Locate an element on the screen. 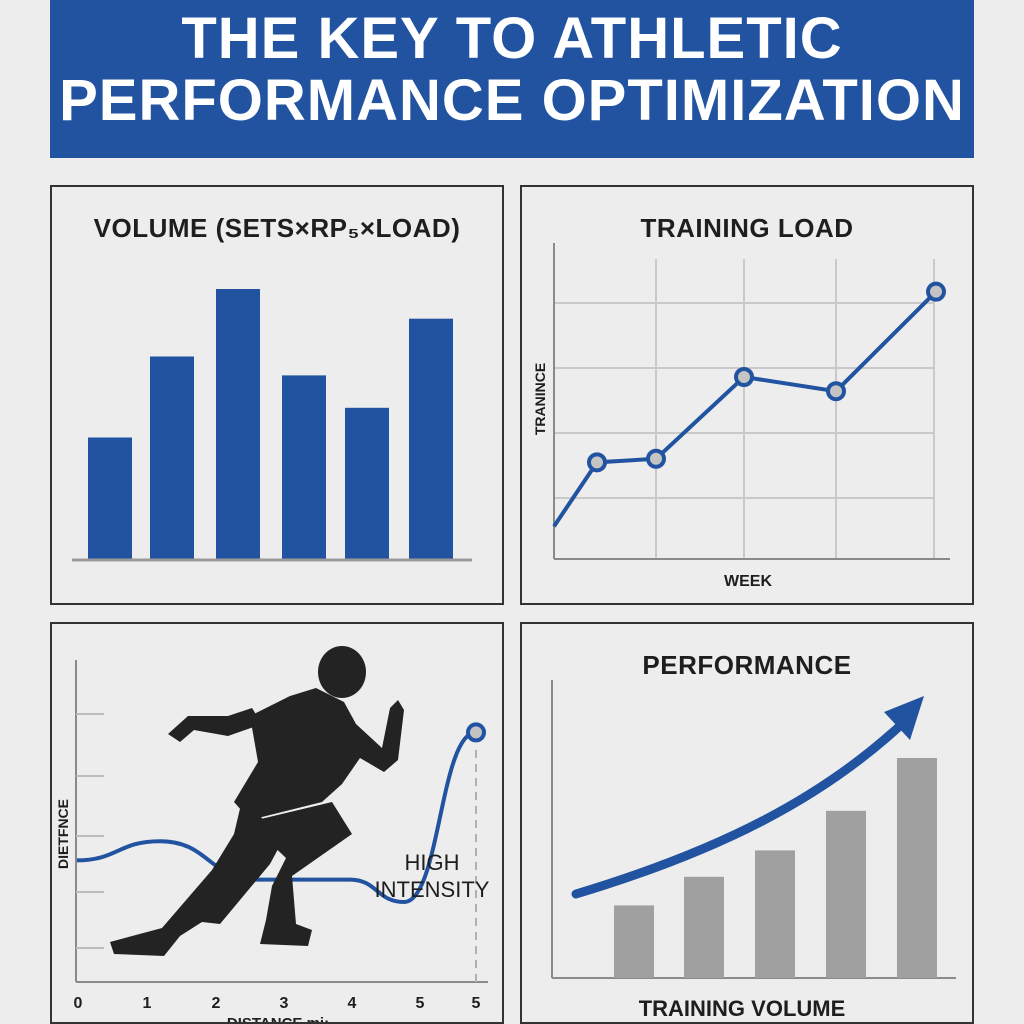  training-load-line-chart: WEEK TRANINCE is located at coordinates (741, 416).